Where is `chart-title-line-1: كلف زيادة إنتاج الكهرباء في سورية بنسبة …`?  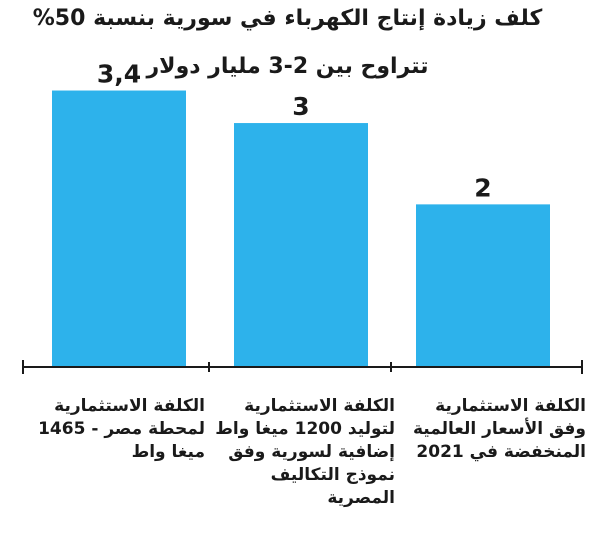 chart-title-line-1: كلف زيادة إنتاج الكهرباء في سورية بنسبة … is located at coordinates (287, 18).